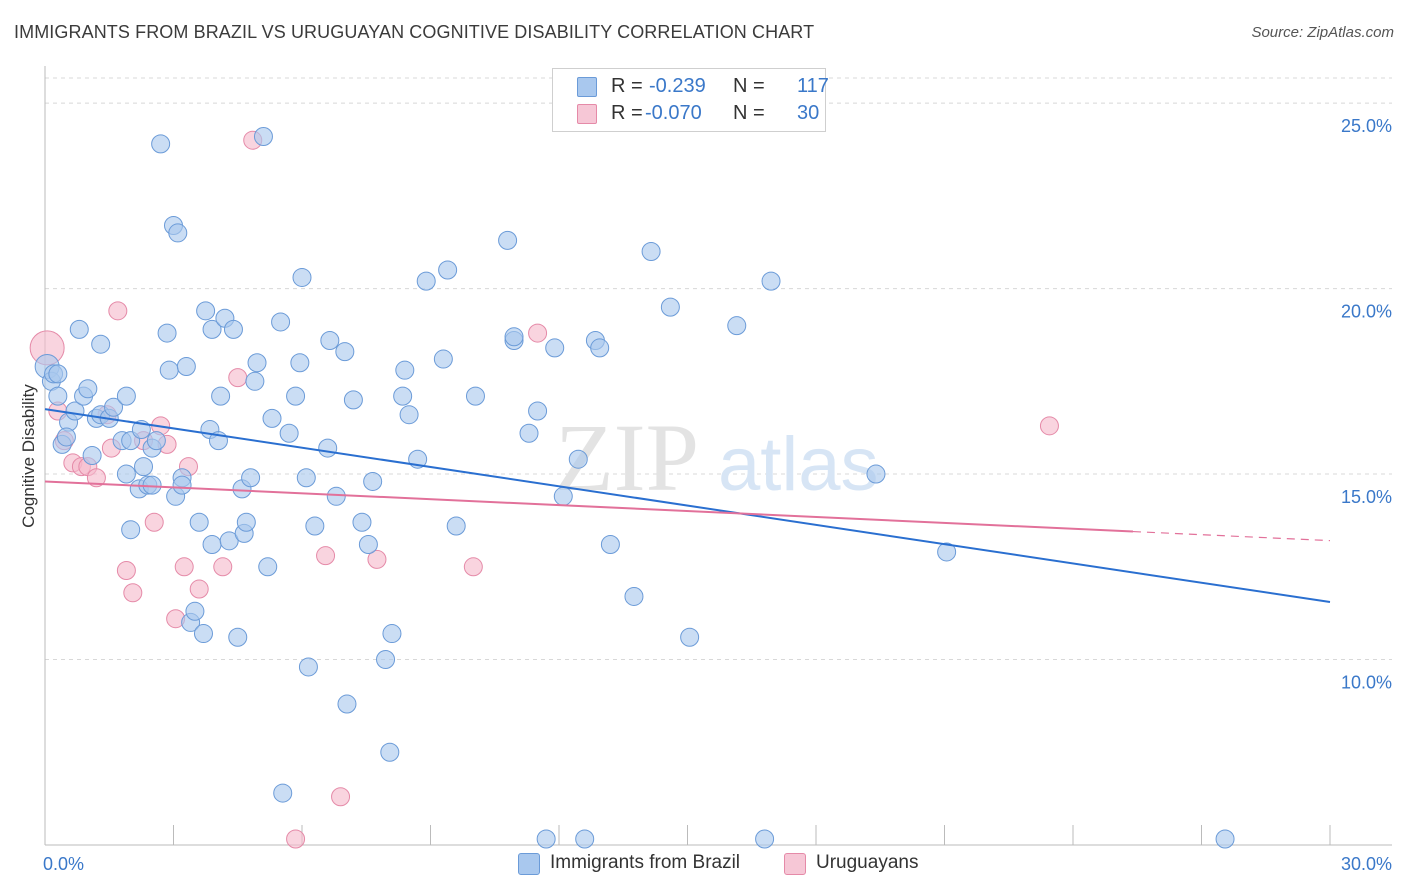 Image resolution: width=1406 pixels, height=892 pixels. I want to click on watermark: ZIP atlas, so click(717, 457).